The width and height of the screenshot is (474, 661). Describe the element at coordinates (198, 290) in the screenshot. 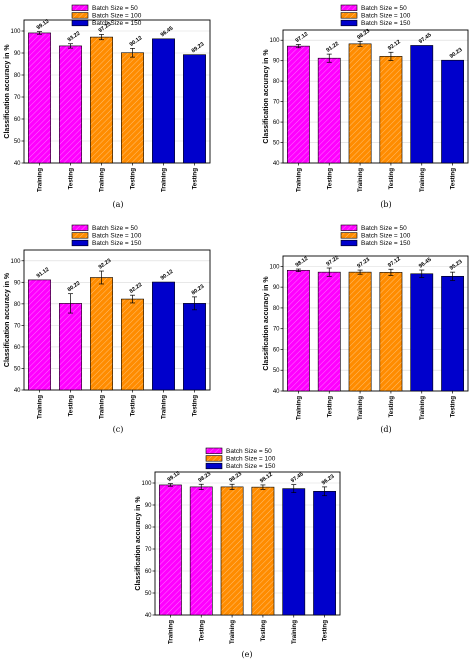

I see `data-label: 80.23` at that location.